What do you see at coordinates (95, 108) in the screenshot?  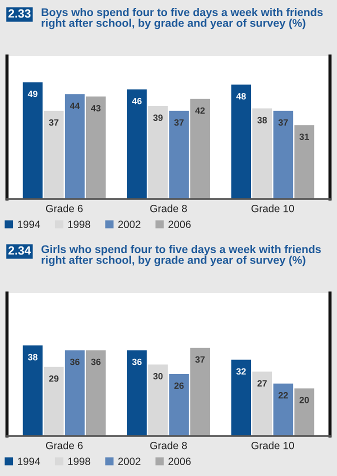 I see `data-label: 43` at bounding box center [95, 108].